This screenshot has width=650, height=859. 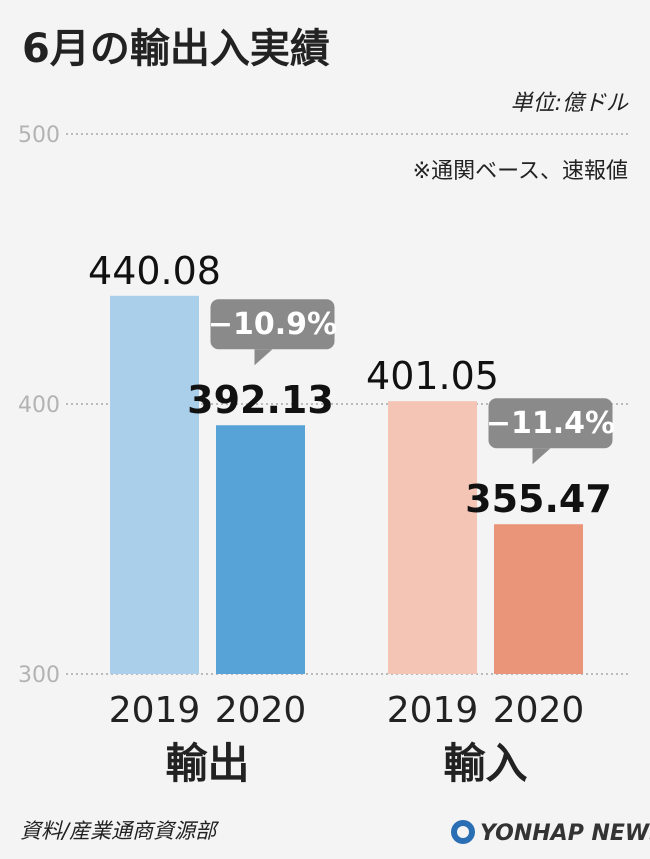 I want to click on y-tick-label: 400, so click(x=39, y=405).